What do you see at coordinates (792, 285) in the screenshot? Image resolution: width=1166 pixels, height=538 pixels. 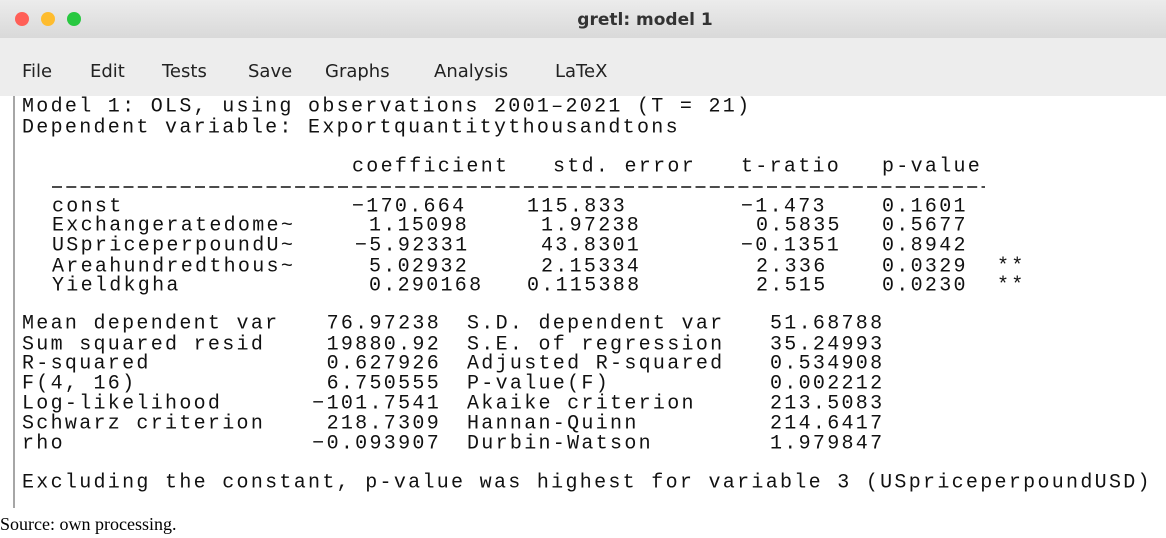 I see `t-ratio: 2.515` at bounding box center [792, 285].